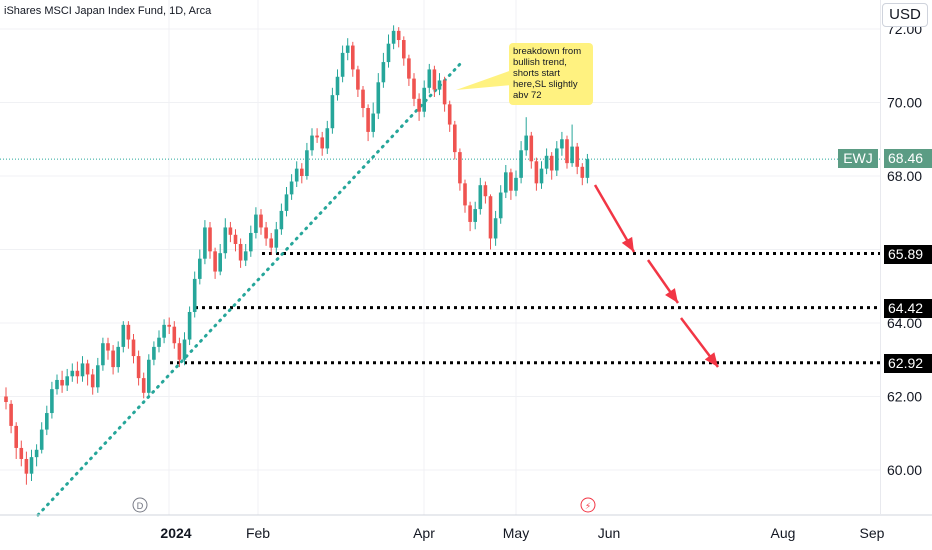 The image size is (932, 550). Describe the element at coordinates (175, 533) in the screenshot. I see `x-tick-label: 2024` at that location.